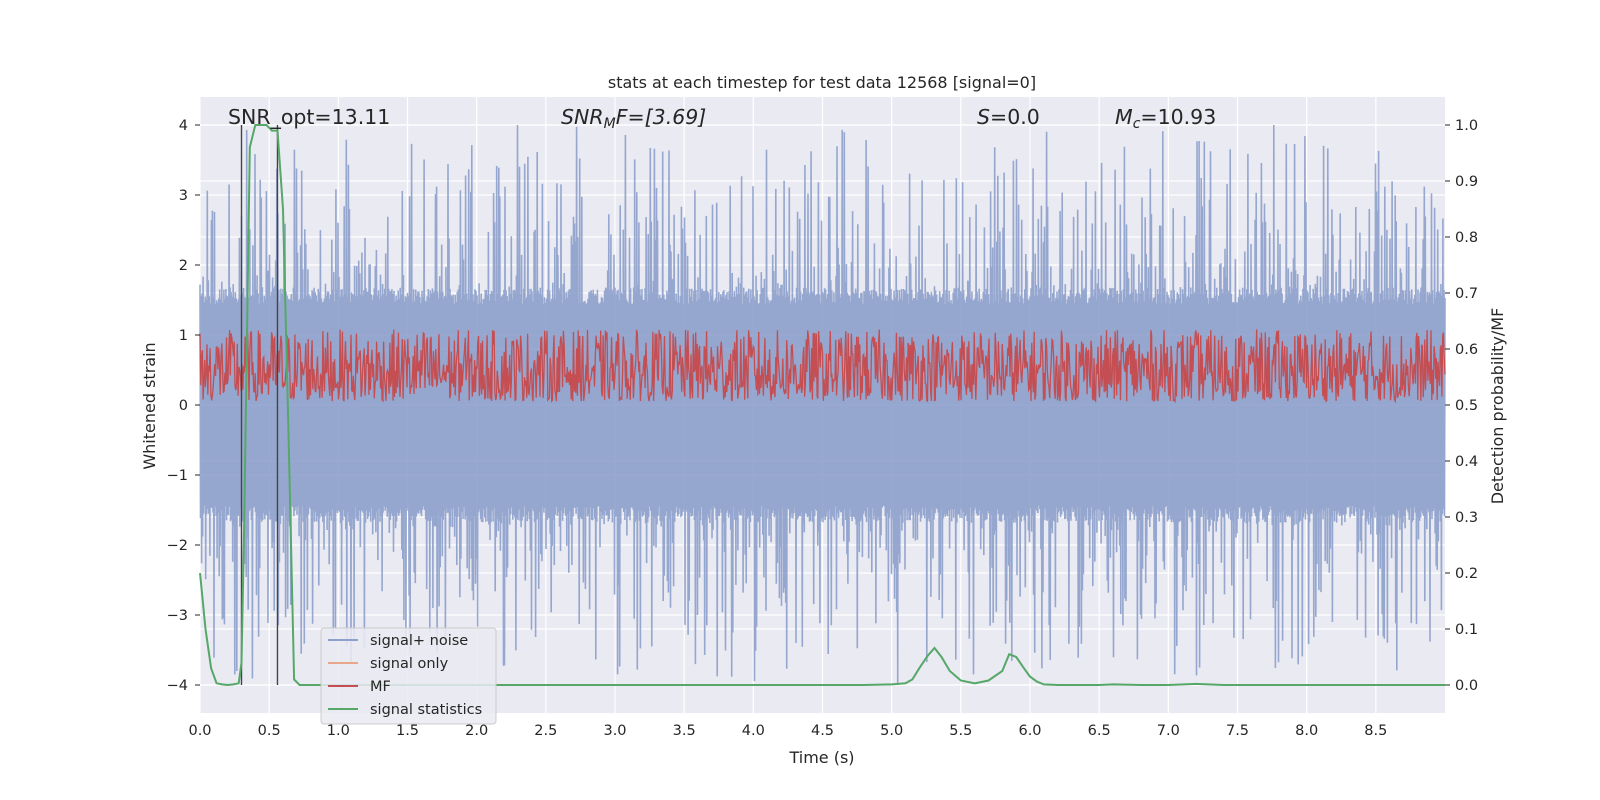 Image resolution: width=1600 pixels, height=800 pixels. I want to click on x-tick-label: 1.0, so click(338, 731).